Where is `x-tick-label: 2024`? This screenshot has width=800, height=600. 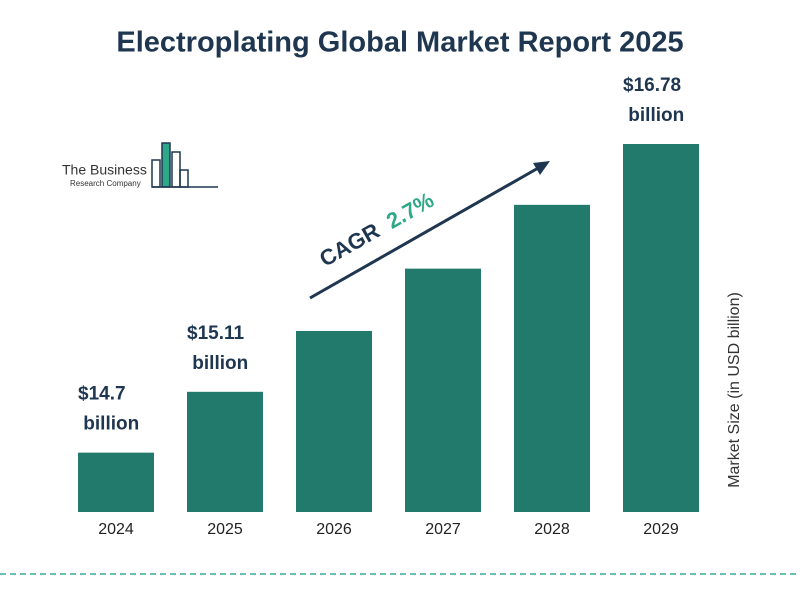
x-tick-label: 2024 is located at coordinates (116, 529).